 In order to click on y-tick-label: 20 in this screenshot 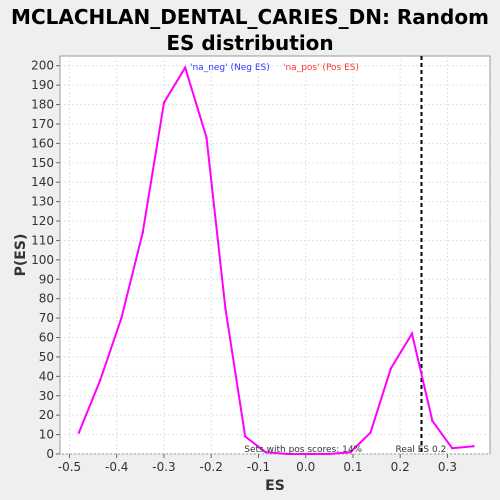, I will do `click(46, 415)`.